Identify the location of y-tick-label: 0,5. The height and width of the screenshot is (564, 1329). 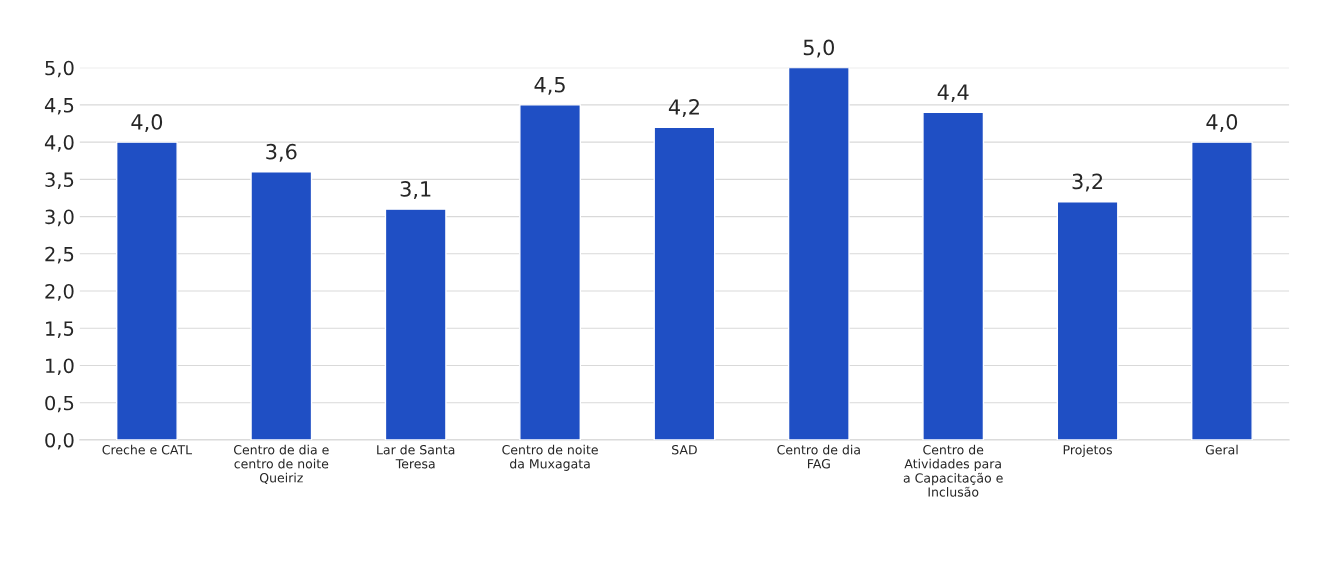
(59, 404).